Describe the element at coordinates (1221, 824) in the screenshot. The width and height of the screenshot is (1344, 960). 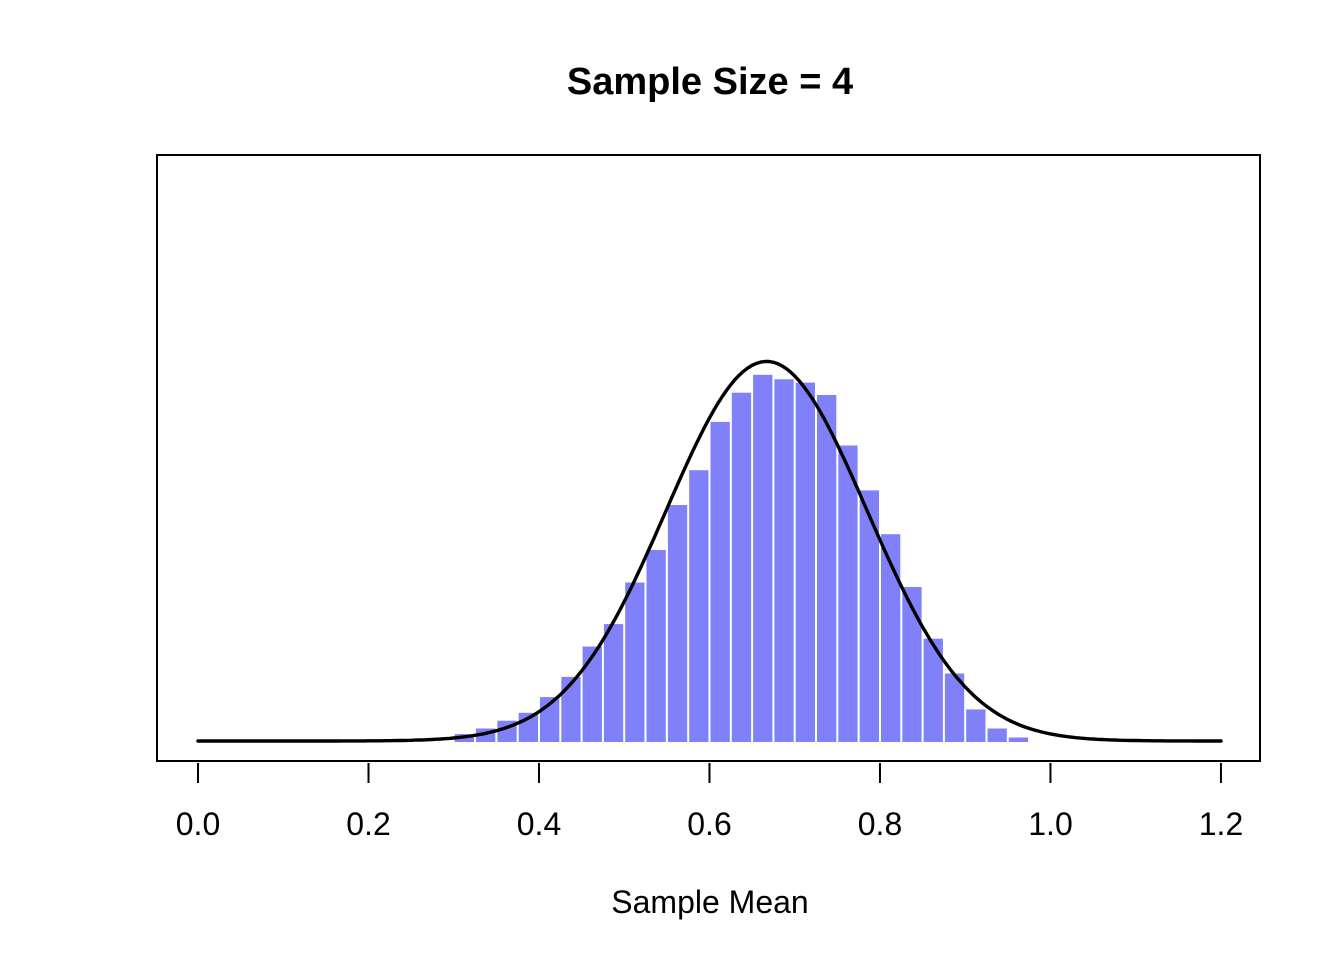
I see `x-axis-tick-label: 1.2` at that location.